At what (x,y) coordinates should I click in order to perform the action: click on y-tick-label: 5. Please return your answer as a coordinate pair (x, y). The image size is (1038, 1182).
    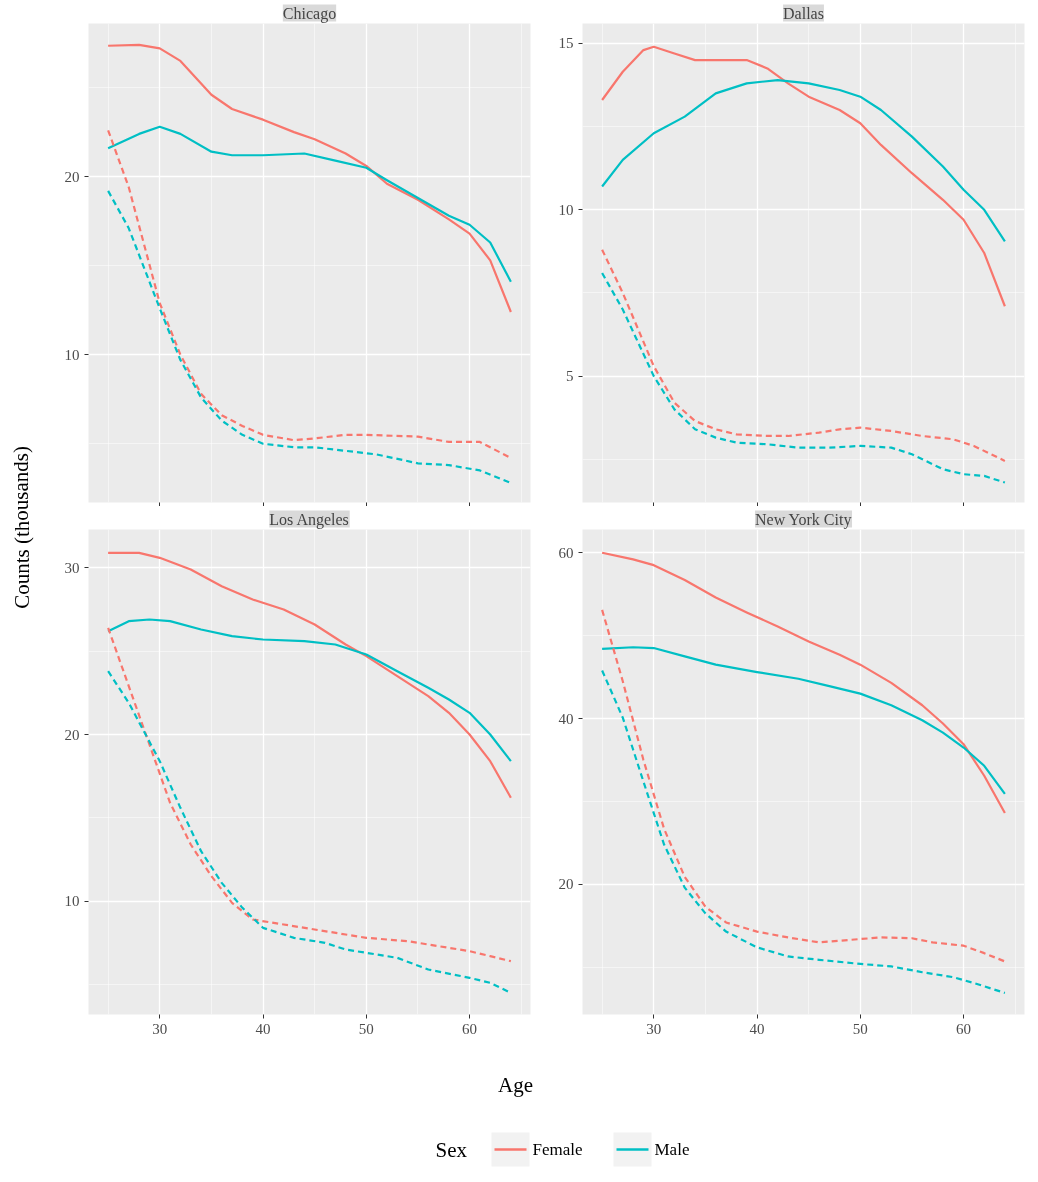
    Looking at the image, I should click on (570, 376).